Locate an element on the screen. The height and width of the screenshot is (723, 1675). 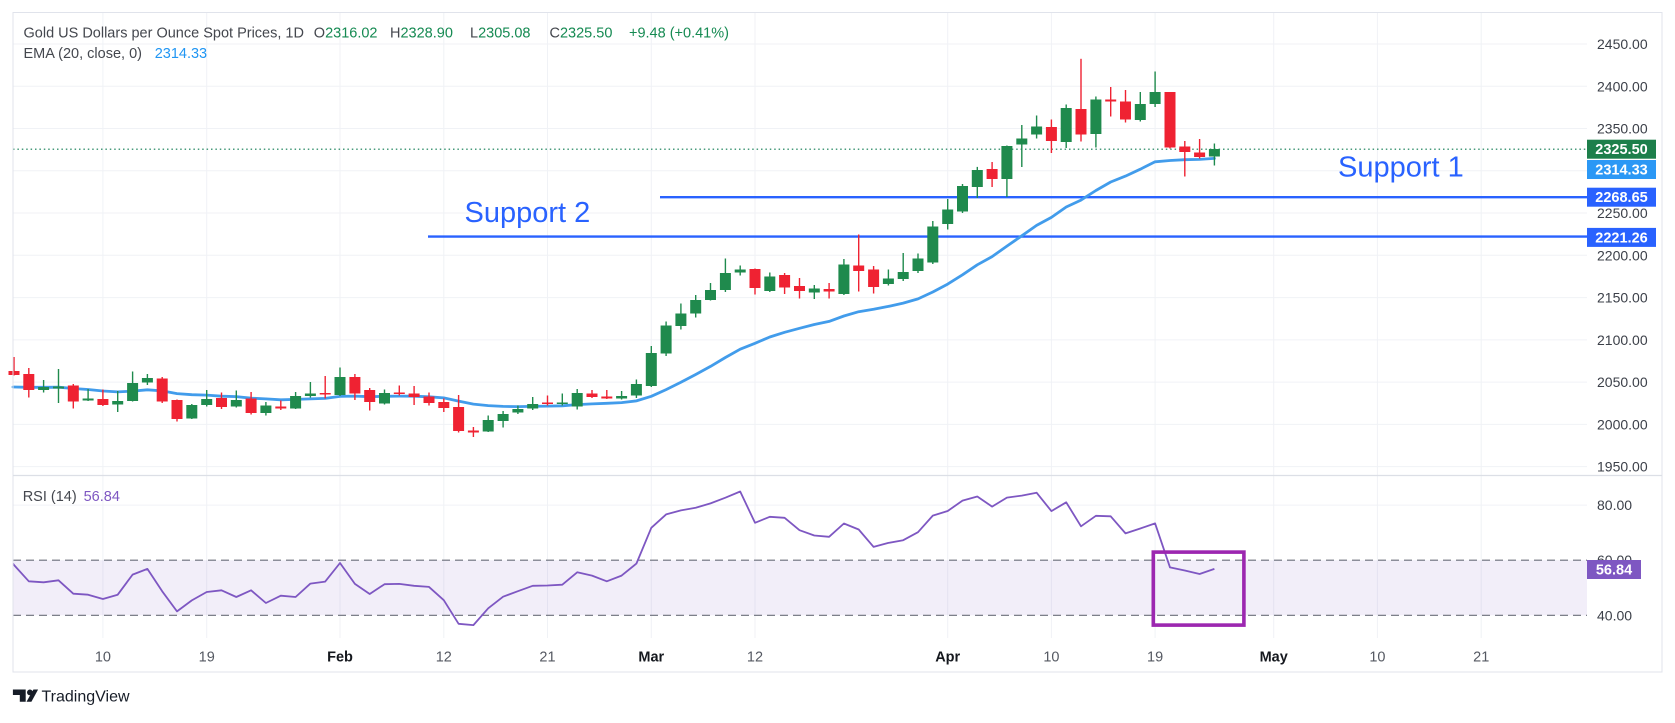
svg-text: 40.00 is located at coordinates (1614, 615).